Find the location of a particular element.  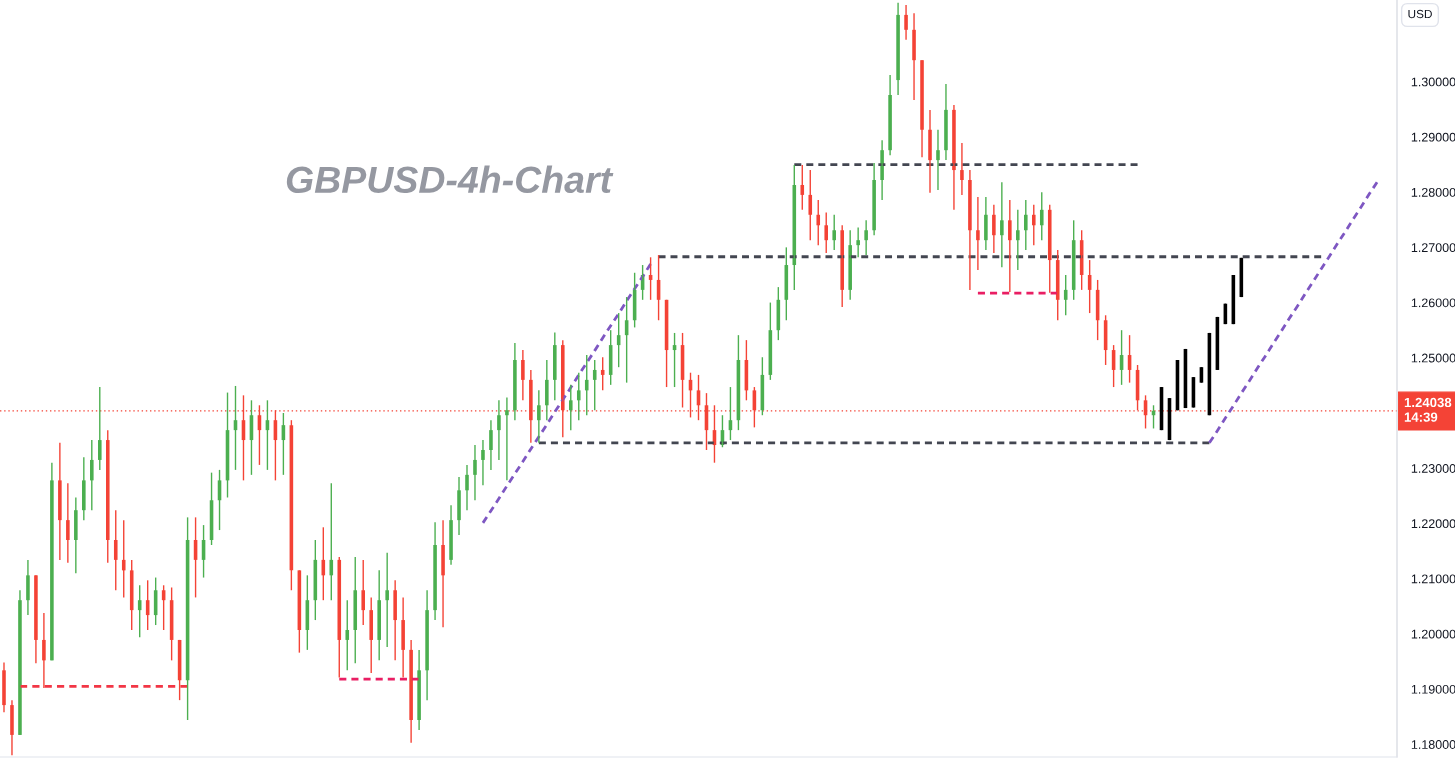

y-tick-label: 1.29000 is located at coordinates (1433, 137).